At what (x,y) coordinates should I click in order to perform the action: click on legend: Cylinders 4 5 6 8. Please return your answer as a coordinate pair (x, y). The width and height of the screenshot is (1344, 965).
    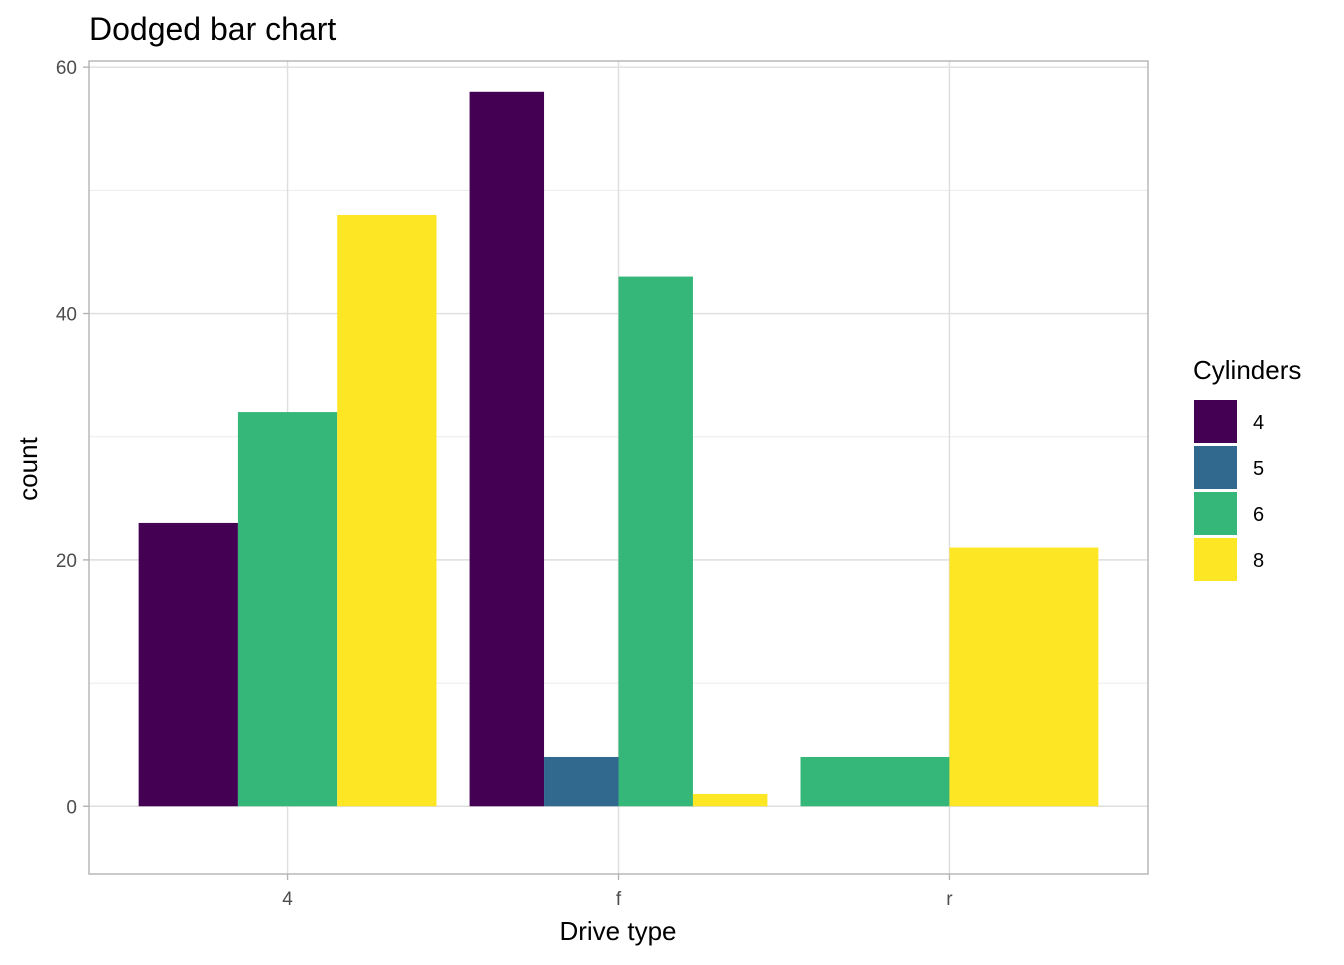
    Looking at the image, I should click on (1247, 468).